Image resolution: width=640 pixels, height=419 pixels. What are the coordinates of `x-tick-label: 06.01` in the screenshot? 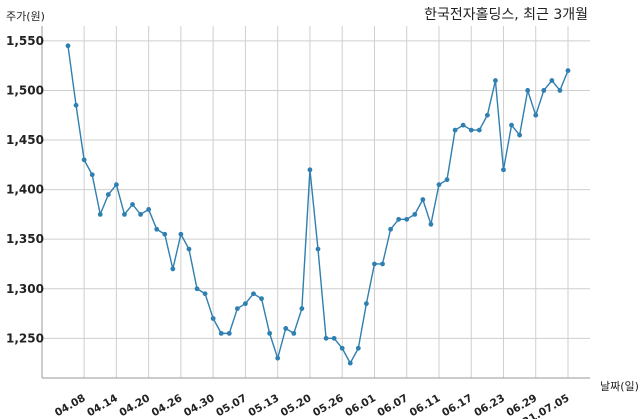 It's located at (360, 405).